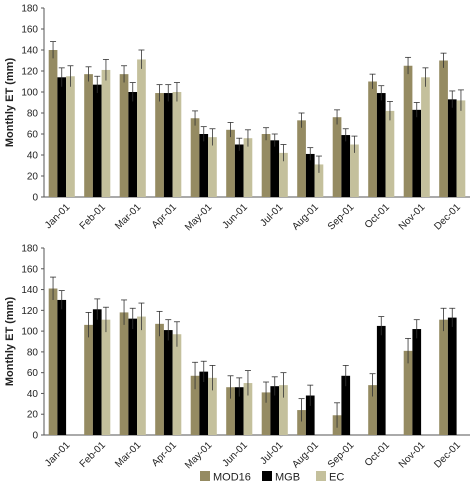 The width and height of the screenshot is (474, 490). I want to click on legend: MOD16 MGB EC, so click(272, 477).